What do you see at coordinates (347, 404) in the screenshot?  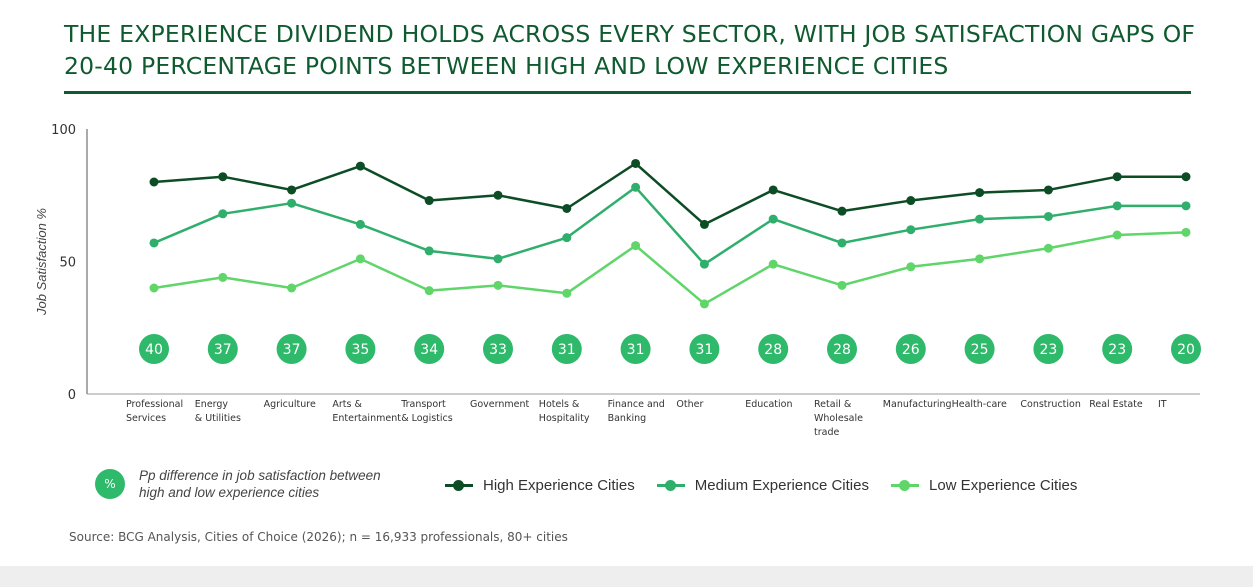 I see `x-category-label-line: Arts &` at bounding box center [347, 404].